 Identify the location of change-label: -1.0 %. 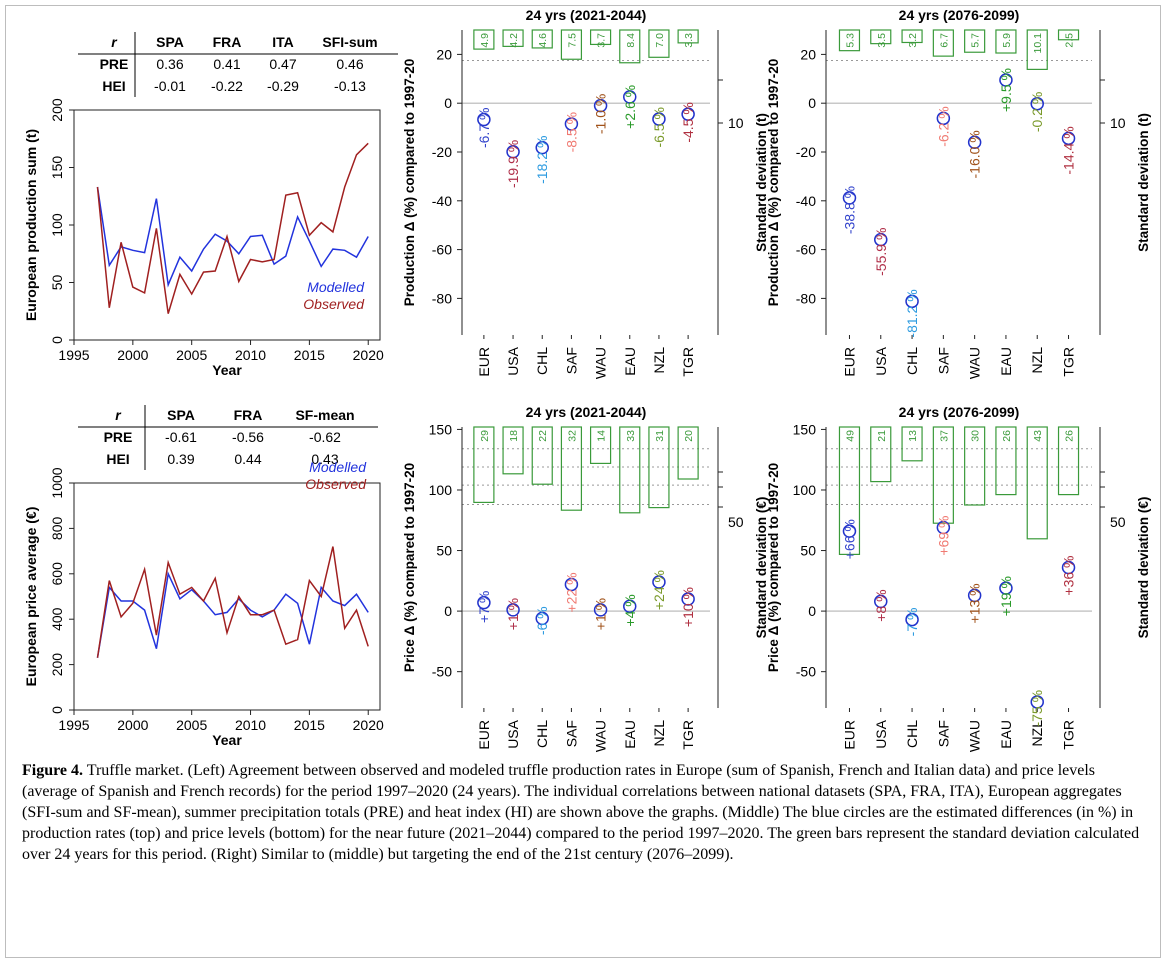
(601, 114).